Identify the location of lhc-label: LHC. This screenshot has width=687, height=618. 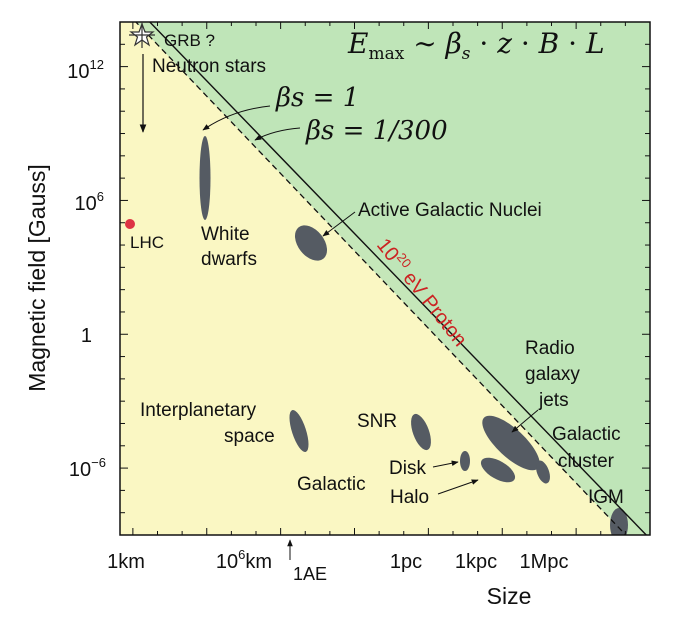
(147, 242).